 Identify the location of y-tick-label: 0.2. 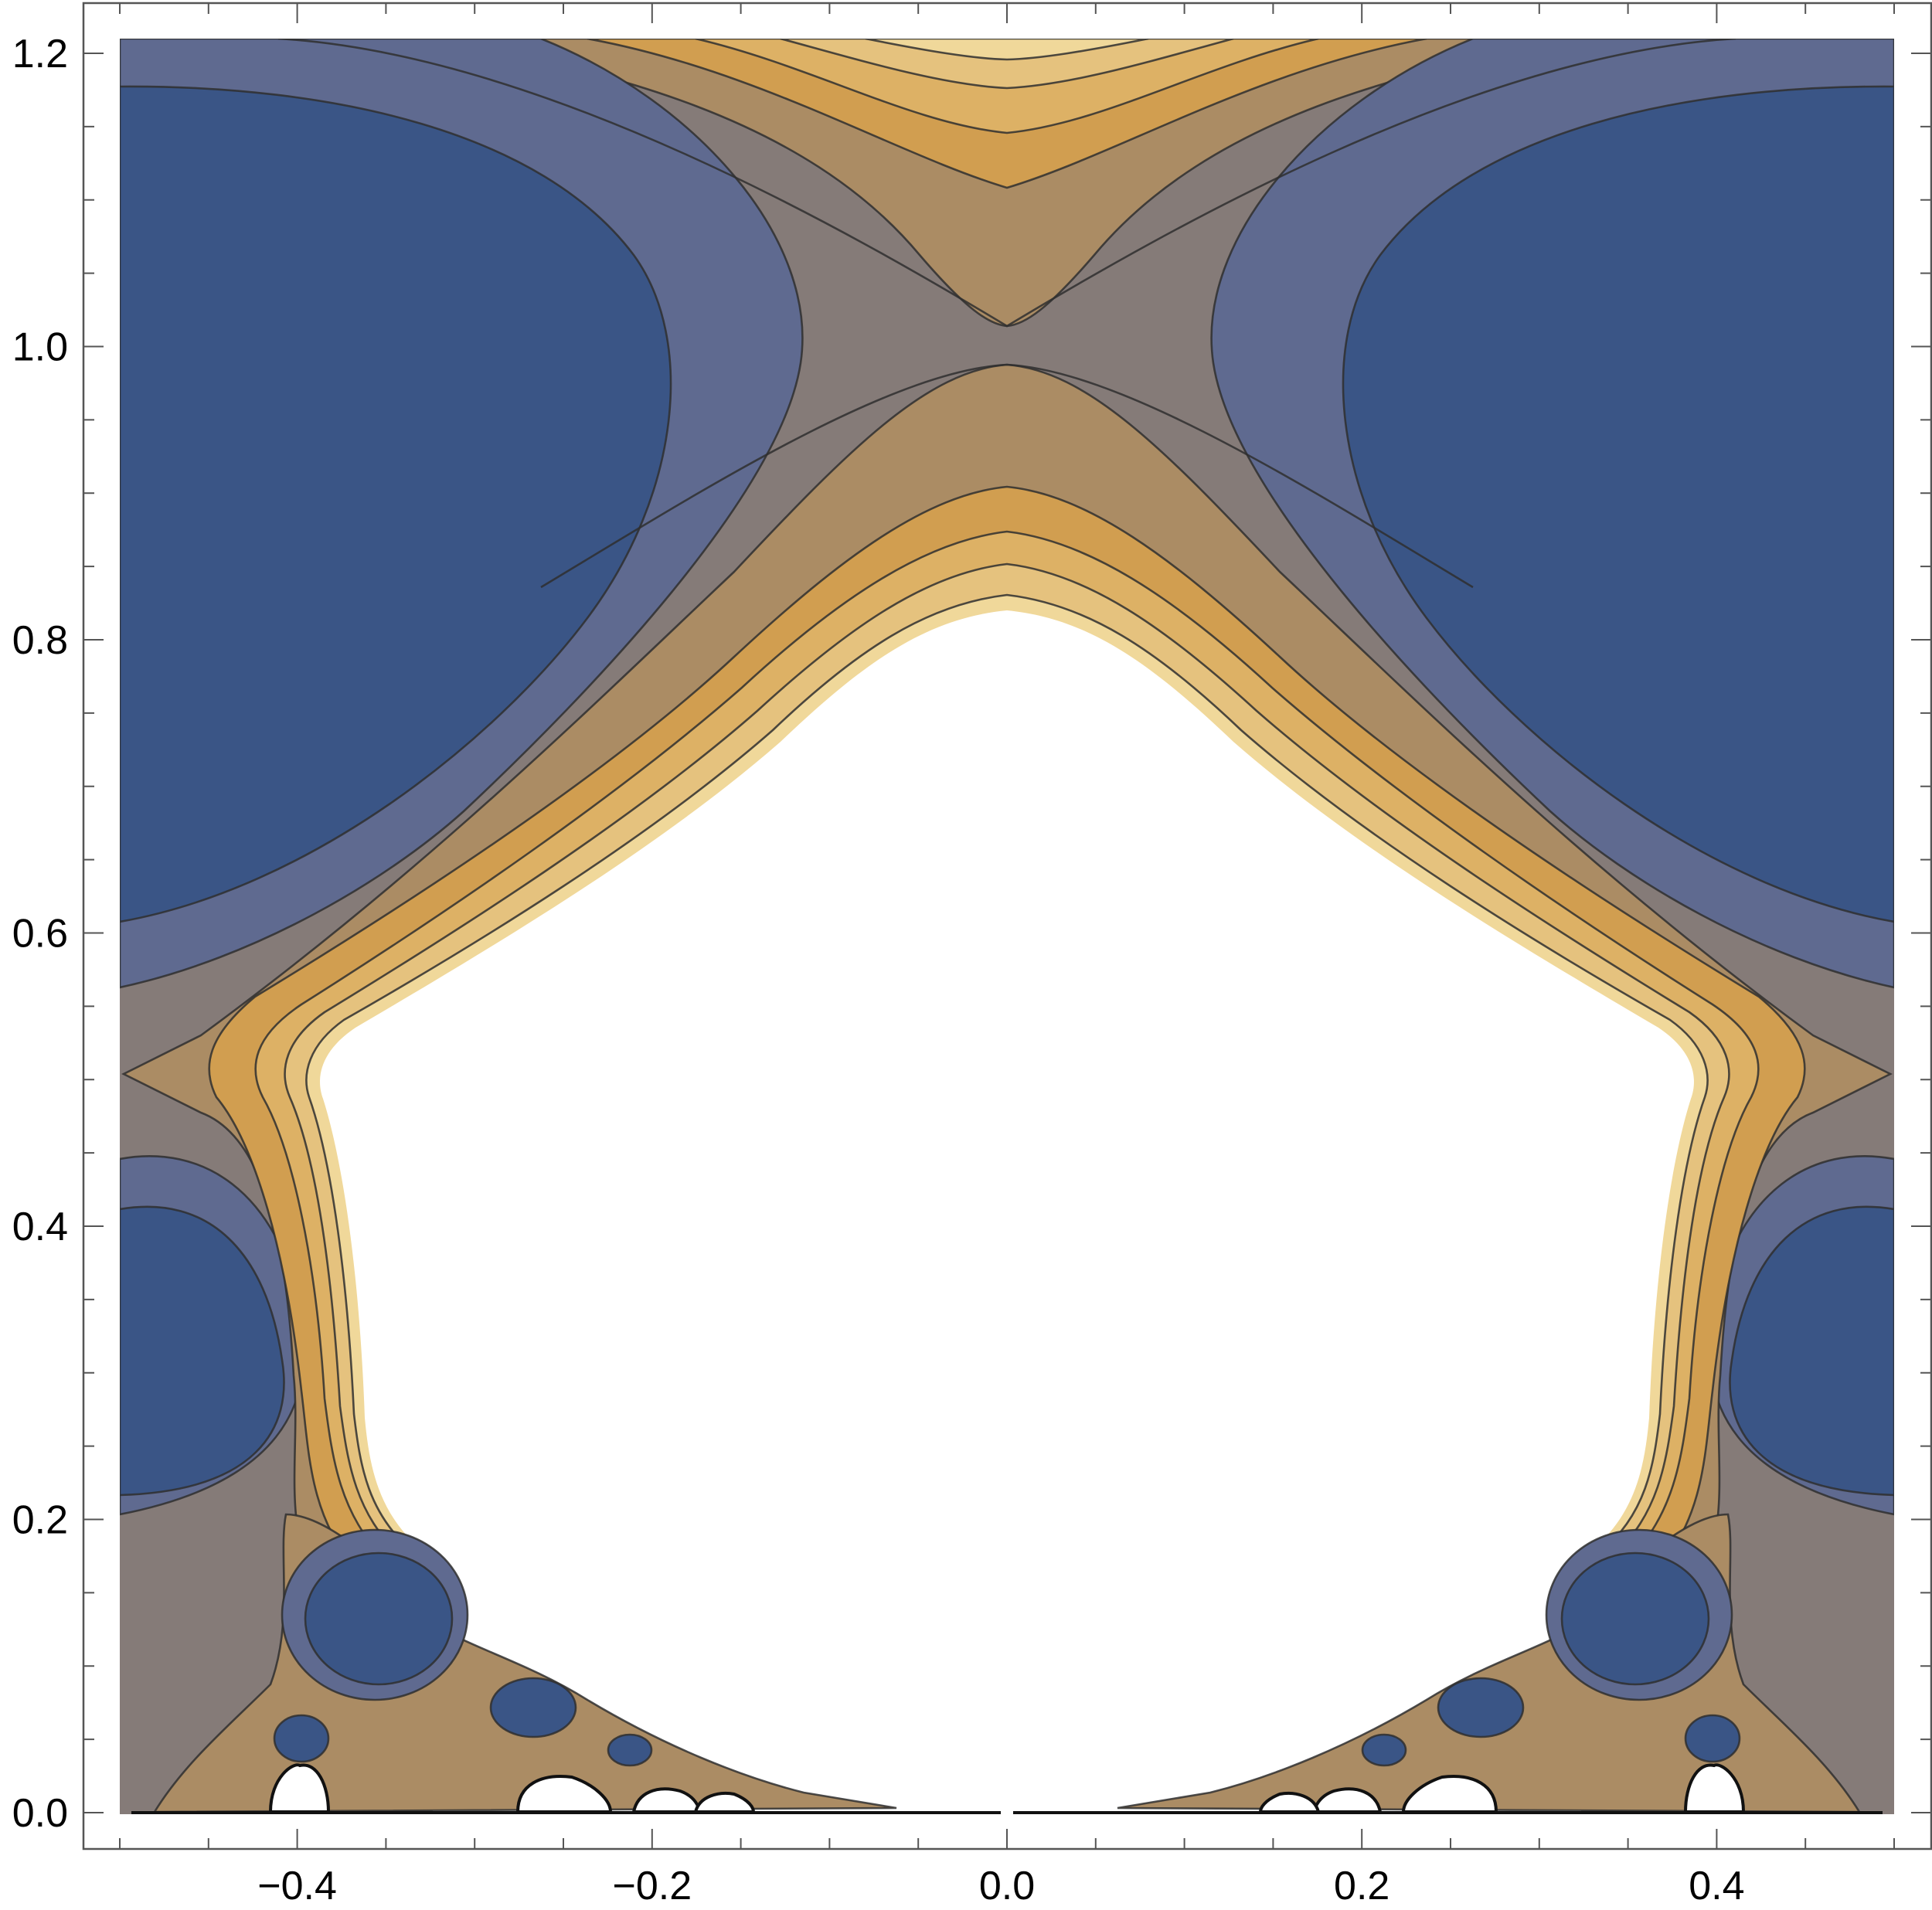
(40, 1519).